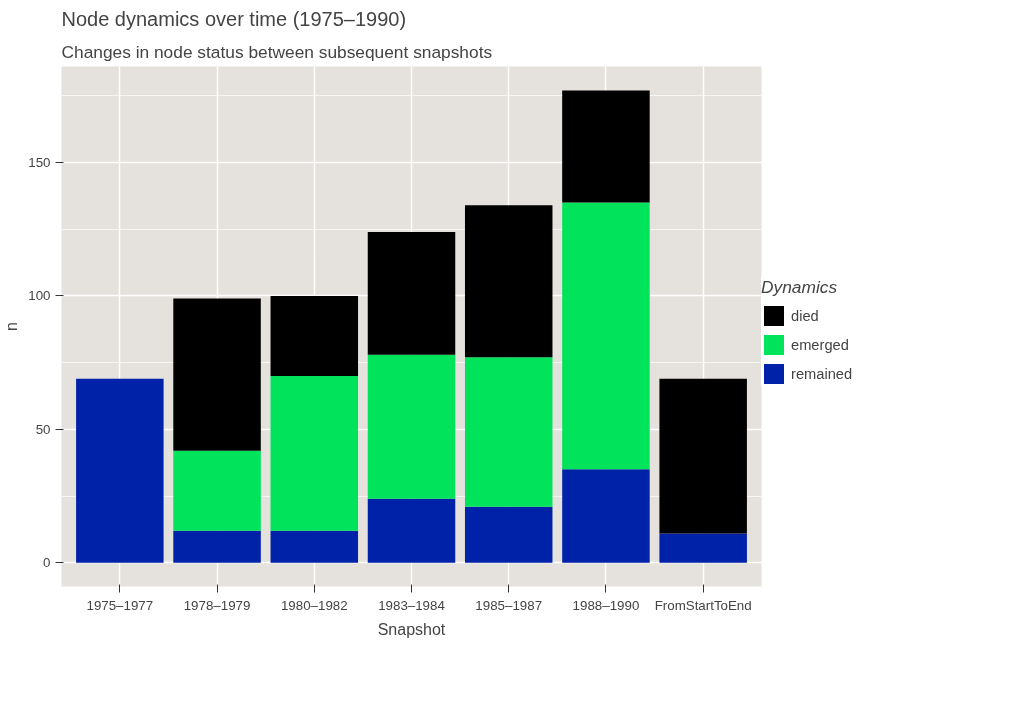  I want to click on x-tick-label: 1975–1977, so click(120, 605).